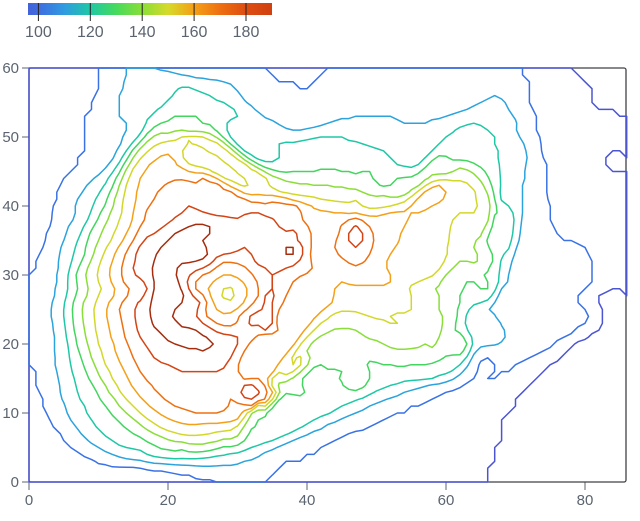 The height and width of the screenshot is (521, 640). Describe the element at coordinates (10, 275) in the screenshot. I see `svg-text: 30` at that location.